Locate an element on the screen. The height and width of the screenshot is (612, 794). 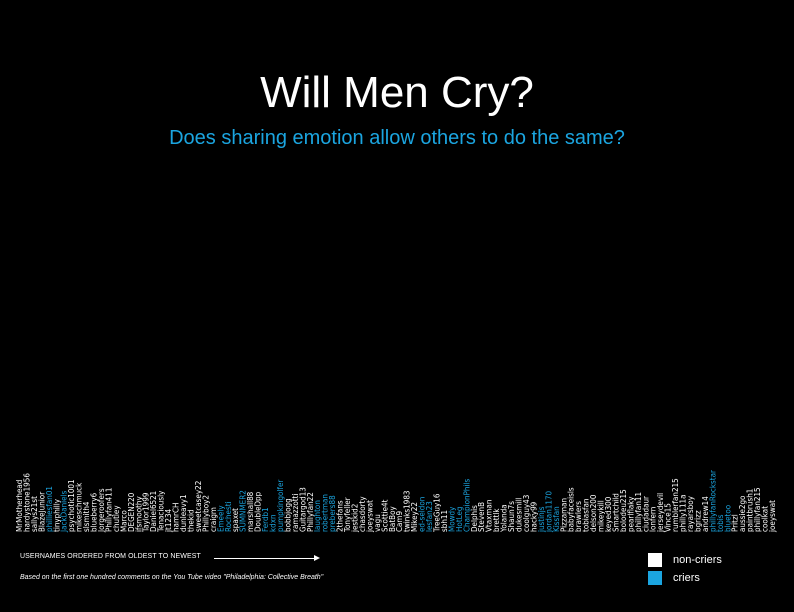
username-label: Shaun7s is located at coordinates (511, 516).